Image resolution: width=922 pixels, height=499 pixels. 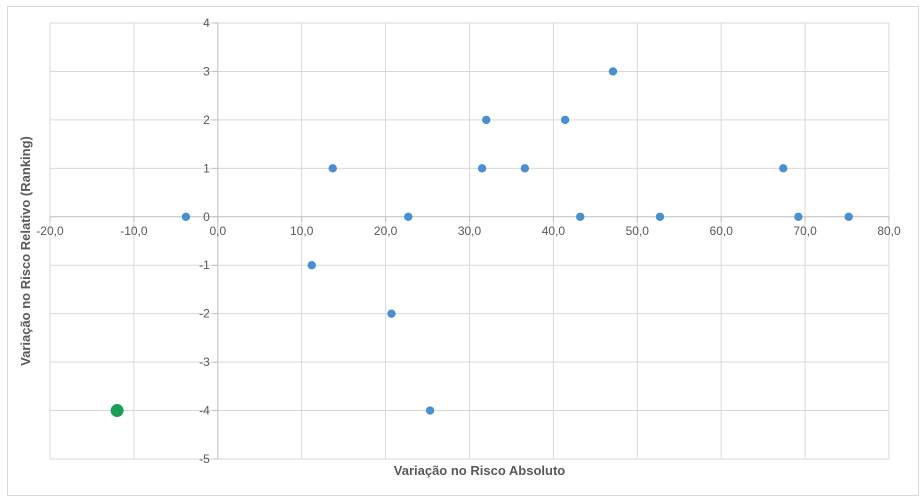 What do you see at coordinates (470, 231) in the screenshot?
I see `x-tick-label: 30,0` at bounding box center [470, 231].